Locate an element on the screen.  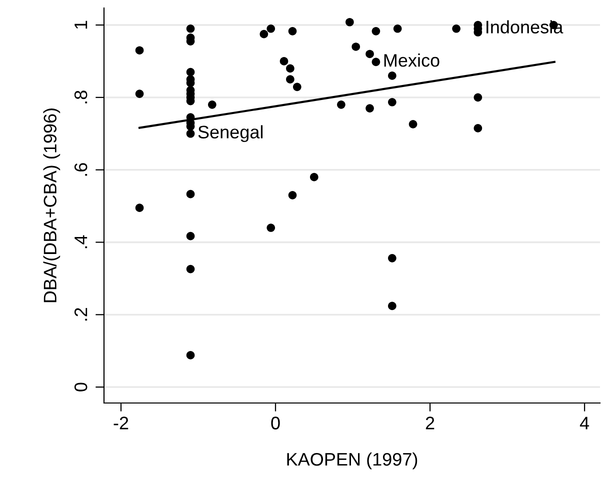
x-tick-label: -2 is located at coordinates (121, 423).